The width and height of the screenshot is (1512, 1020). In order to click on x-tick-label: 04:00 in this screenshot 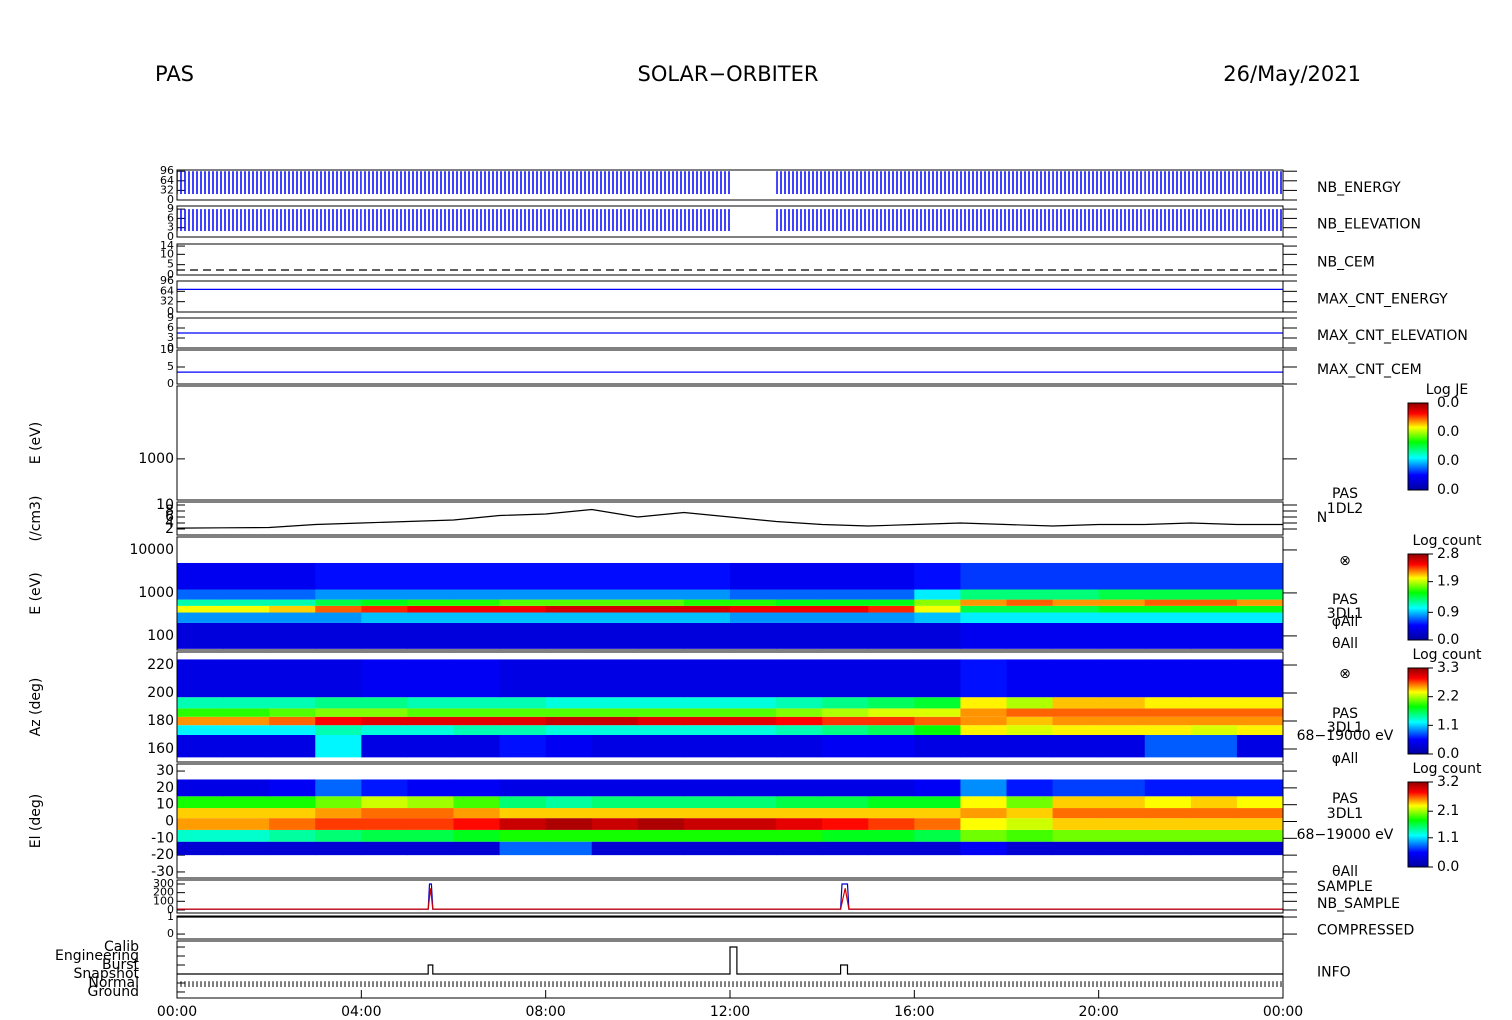, I will do `click(361, 1012)`.